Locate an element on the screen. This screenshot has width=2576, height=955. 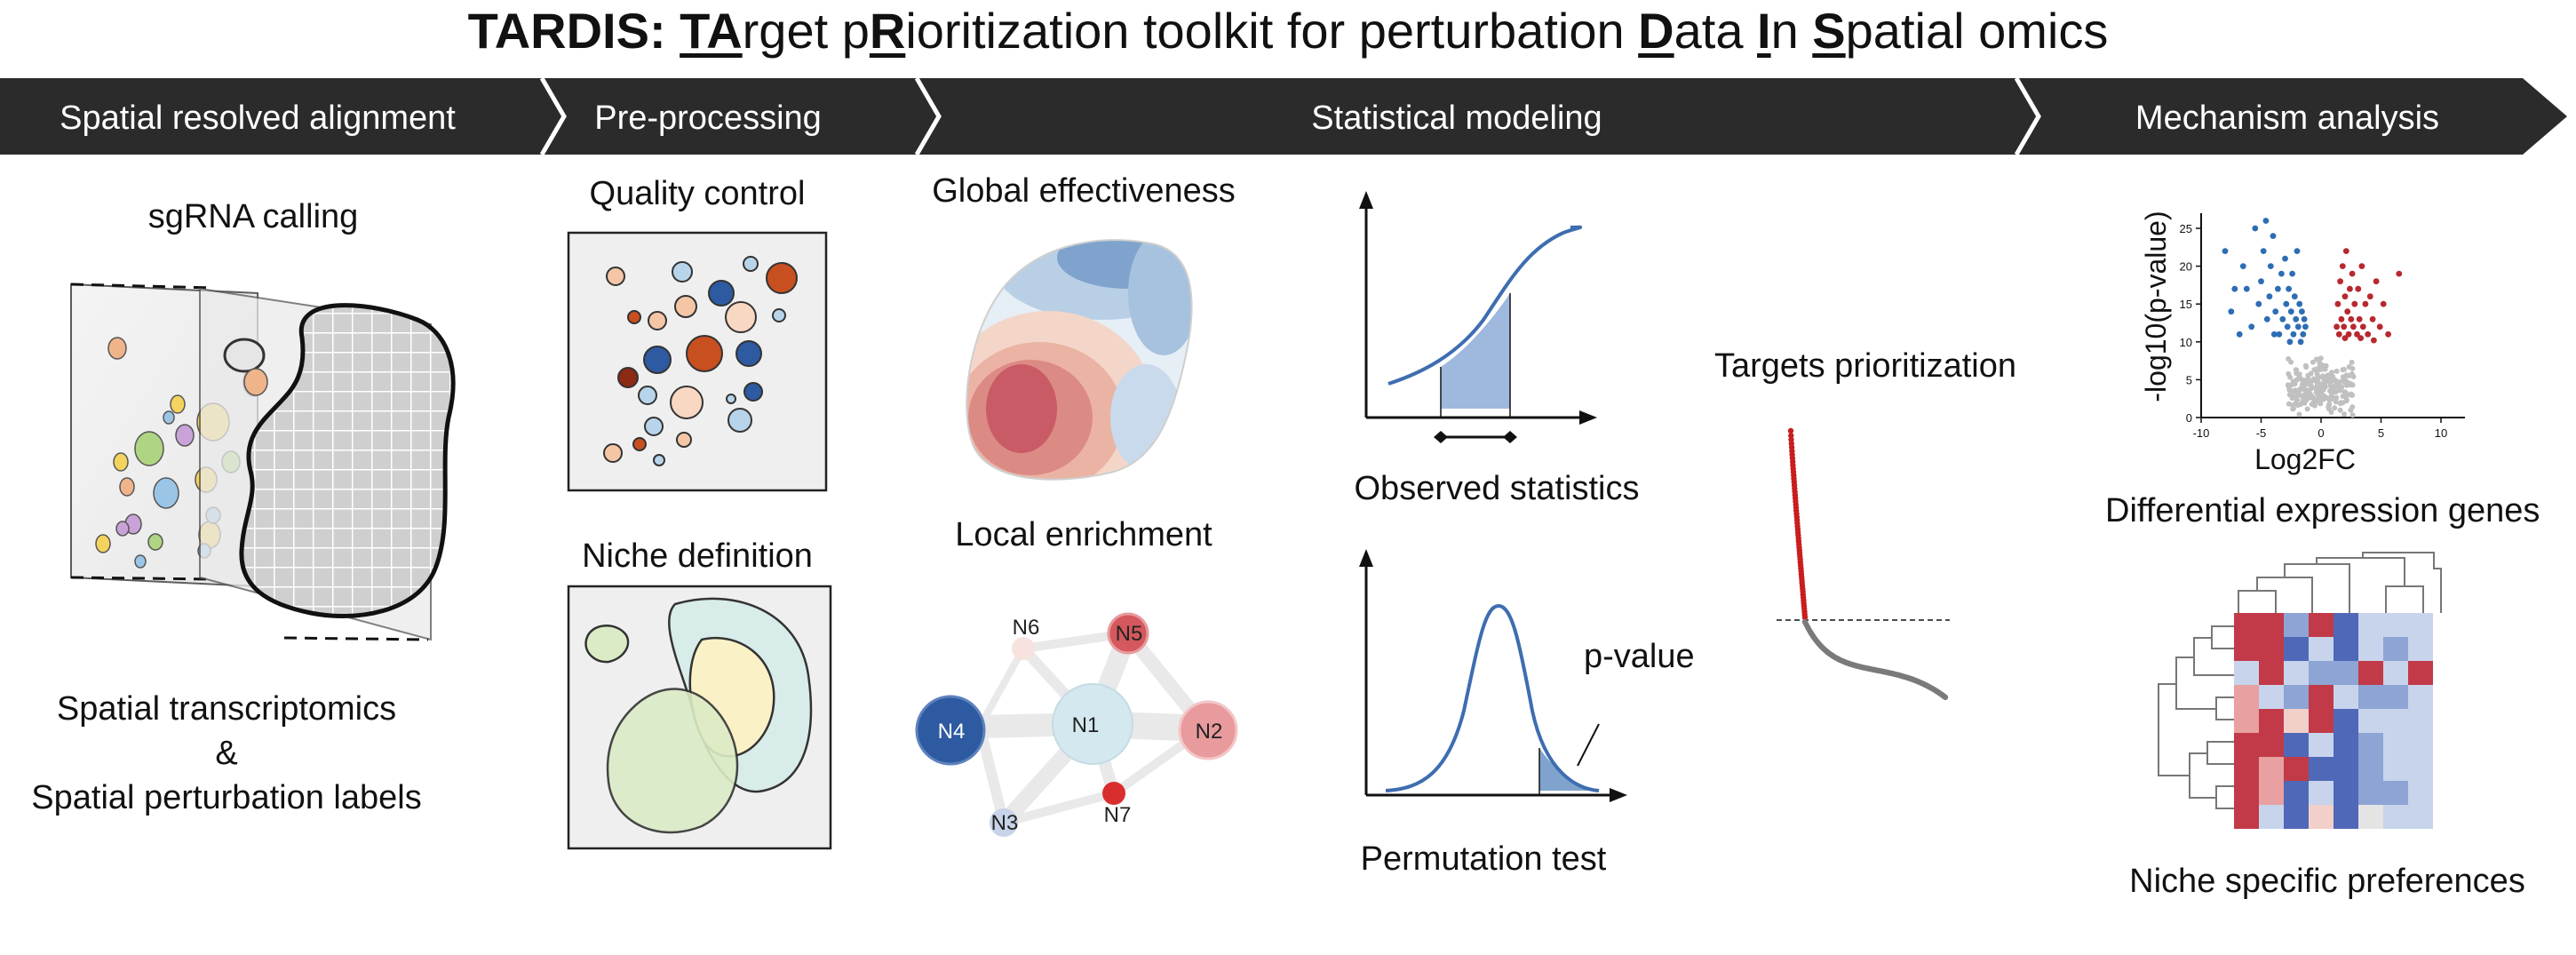
label-permutation-test: Permutation test is located at coordinates (1483, 859).